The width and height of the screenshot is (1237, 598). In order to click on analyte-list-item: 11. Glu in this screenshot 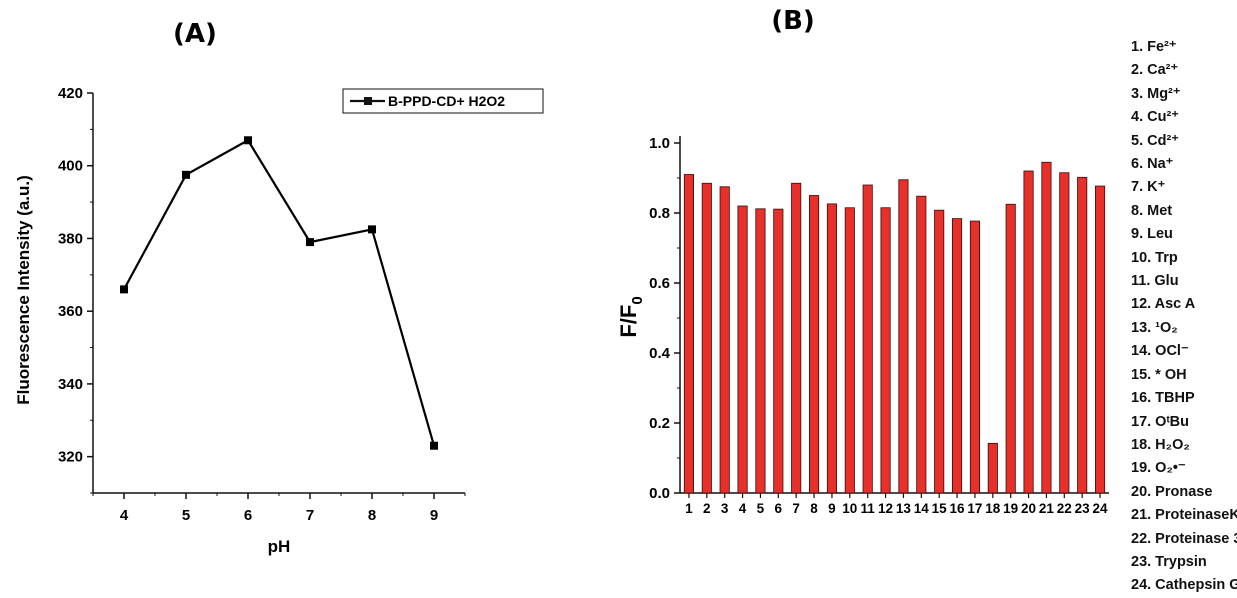, I will do `click(1155, 281)`.